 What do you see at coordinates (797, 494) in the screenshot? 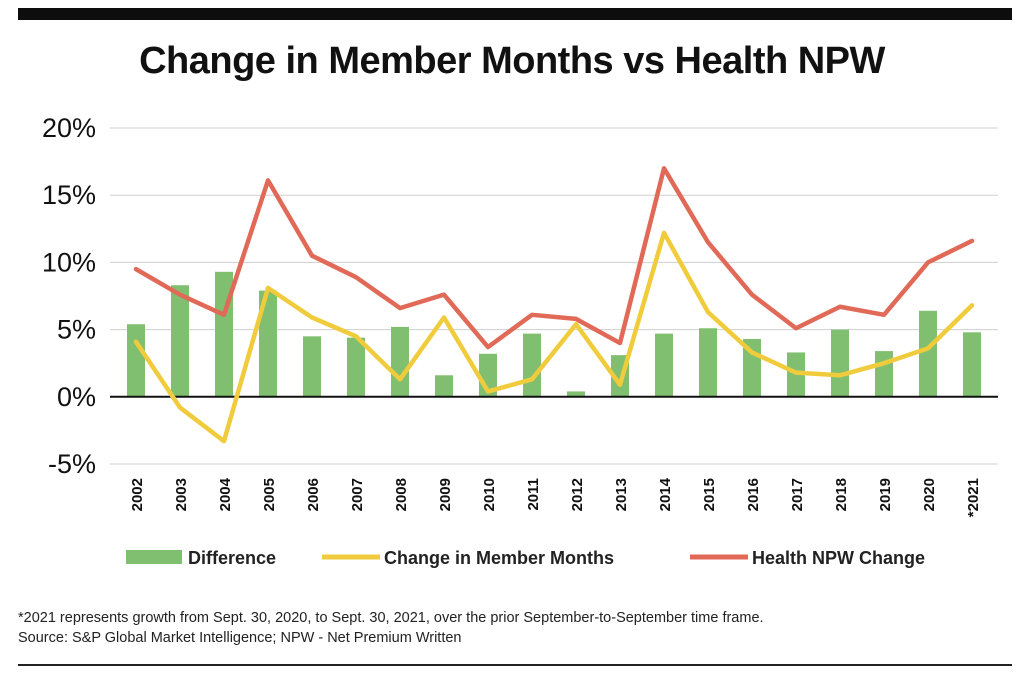
I see `x-tick-label: 2017` at bounding box center [797, 494].